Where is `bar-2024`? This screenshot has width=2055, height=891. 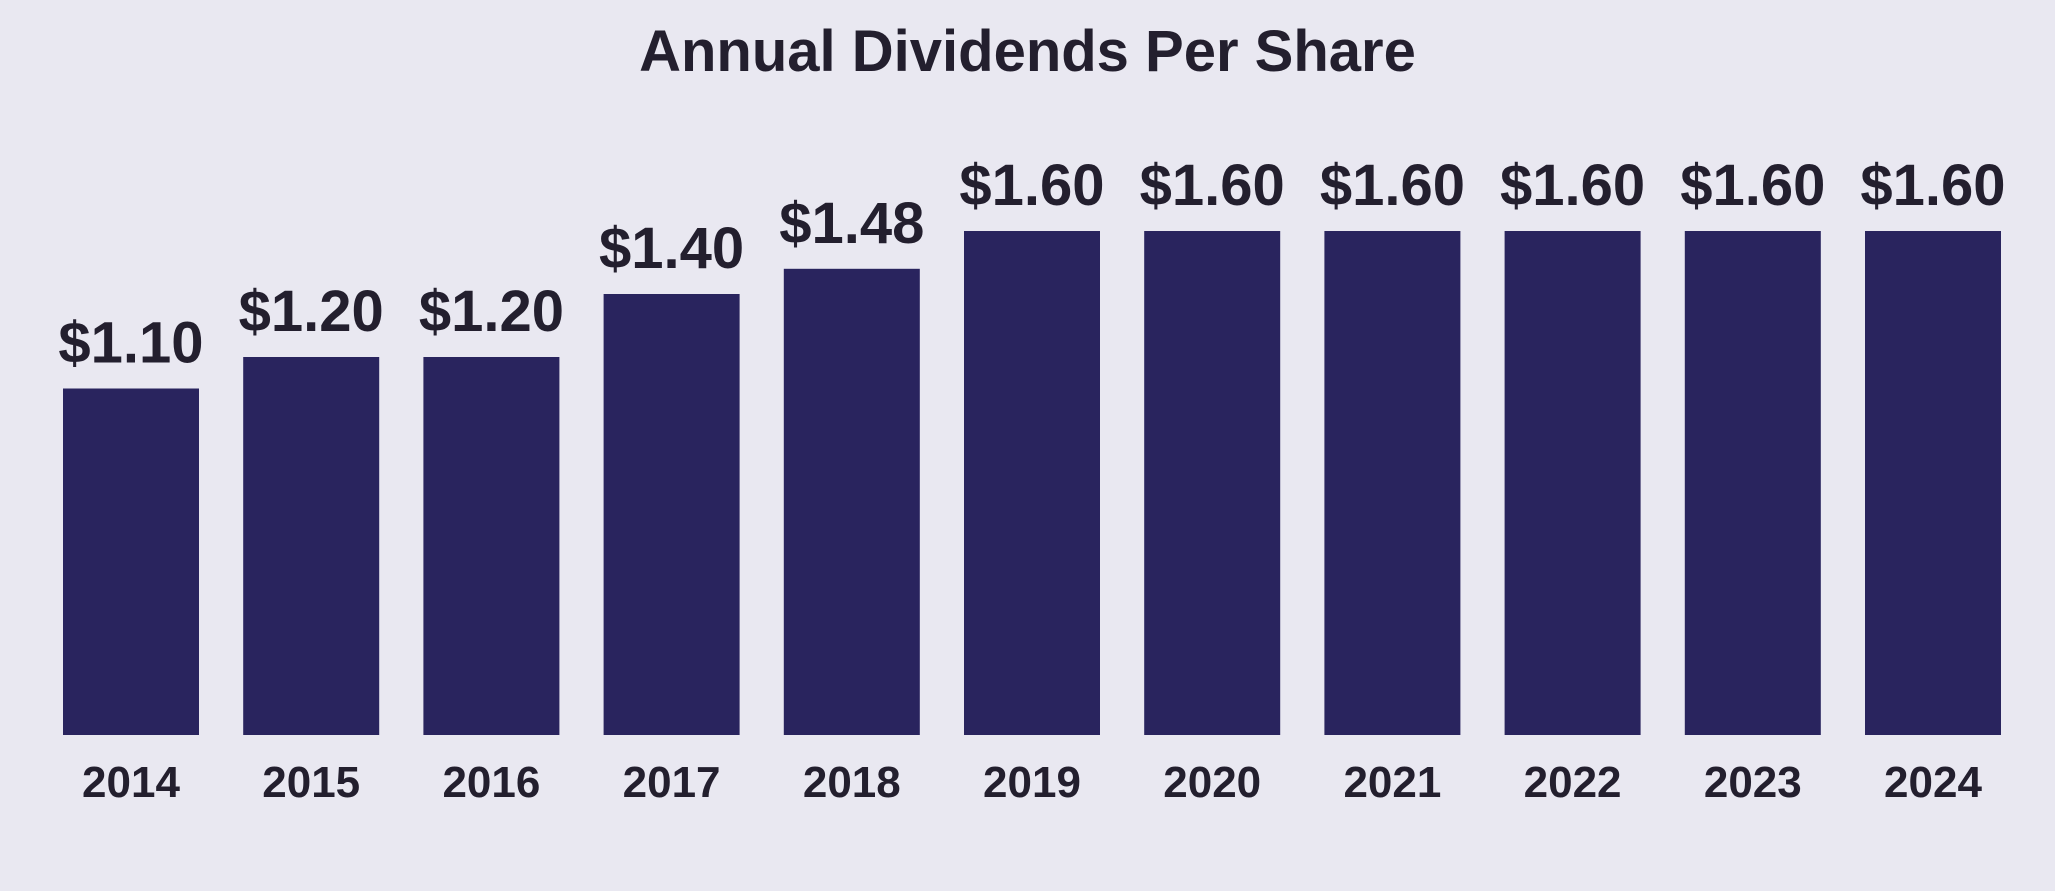 bar-2024 is located at coordinates (1933, 483).